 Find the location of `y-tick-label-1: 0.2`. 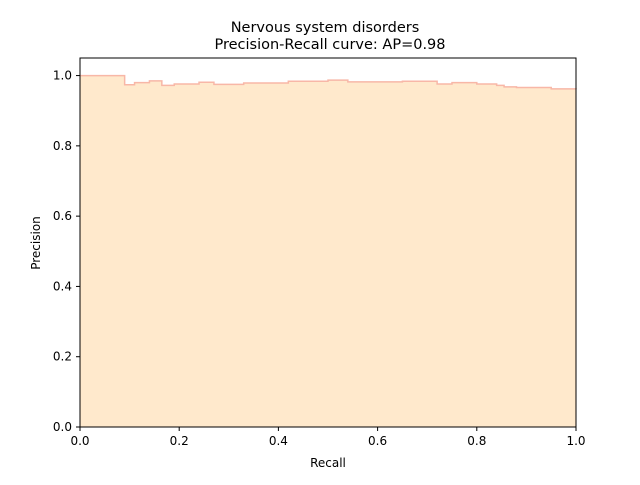

y-tick-label-1: 0.2 is located at coordinates (62, 357).